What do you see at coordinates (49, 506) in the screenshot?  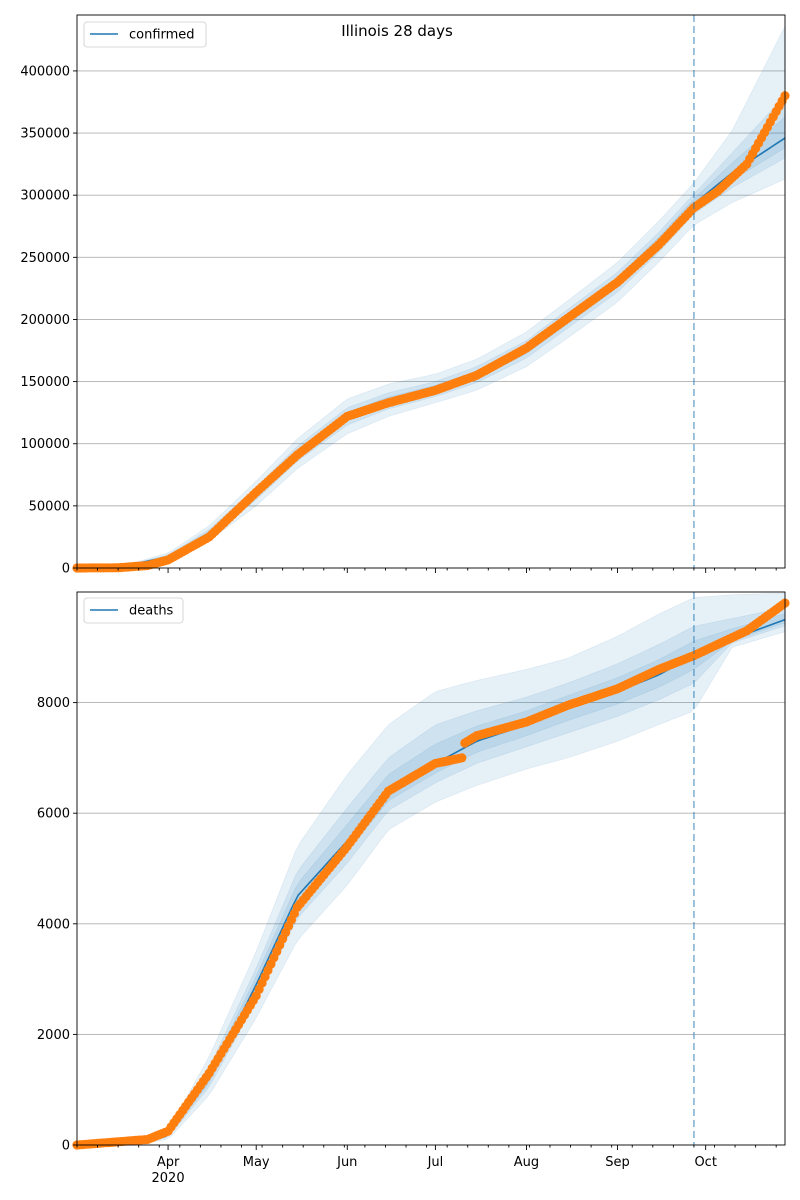 I see `confirmed-y-tick-label: 50000` at bounding box center [49, 506].